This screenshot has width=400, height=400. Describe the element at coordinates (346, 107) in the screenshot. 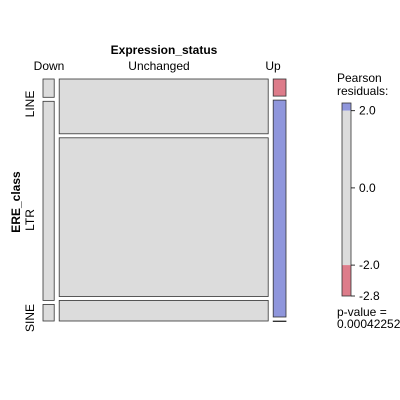

I see `legend-positive-segment` at that location.